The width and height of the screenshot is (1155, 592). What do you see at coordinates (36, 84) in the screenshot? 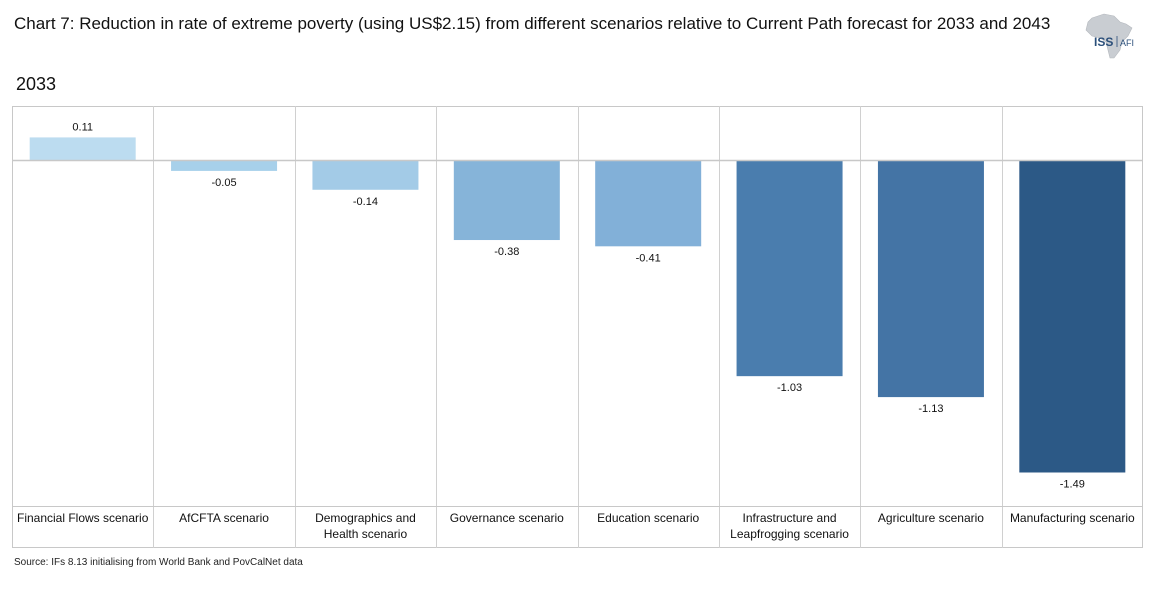
I see `chart-subtitle-year: 2033` at bounding box center [36, 84].